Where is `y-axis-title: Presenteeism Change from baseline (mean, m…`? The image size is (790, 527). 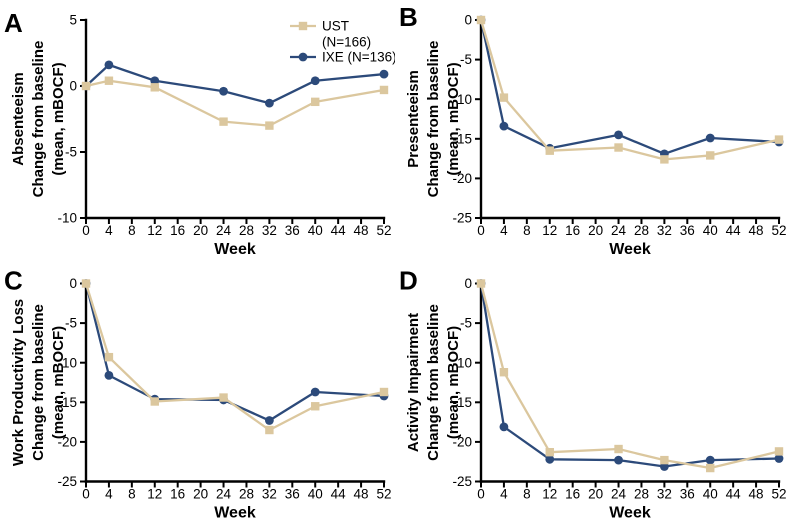
y-axis-title: Presenteeism Change from baseline (mean, m… is located at coordinates (433, 119).